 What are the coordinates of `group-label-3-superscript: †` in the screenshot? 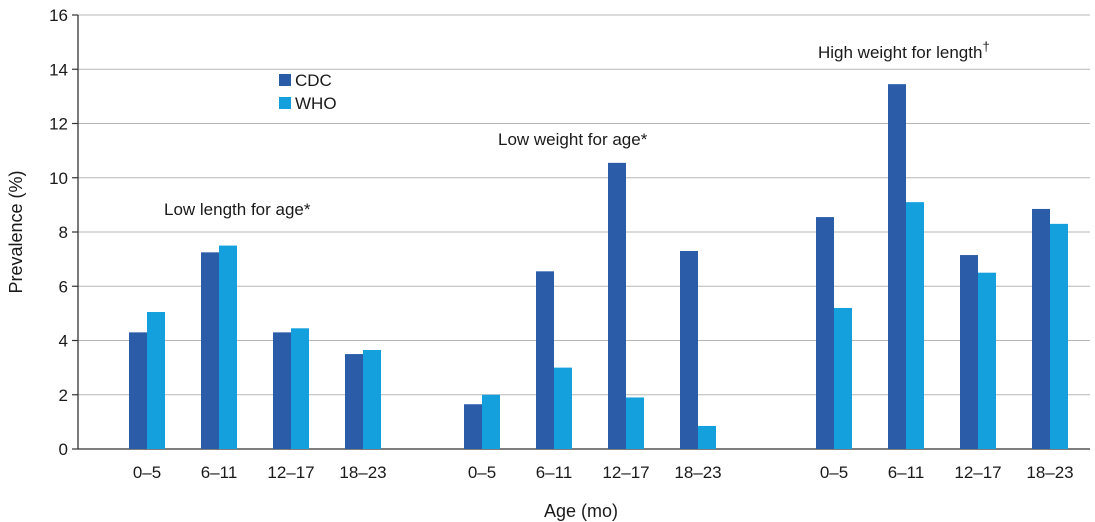 It's located at (985, 46).